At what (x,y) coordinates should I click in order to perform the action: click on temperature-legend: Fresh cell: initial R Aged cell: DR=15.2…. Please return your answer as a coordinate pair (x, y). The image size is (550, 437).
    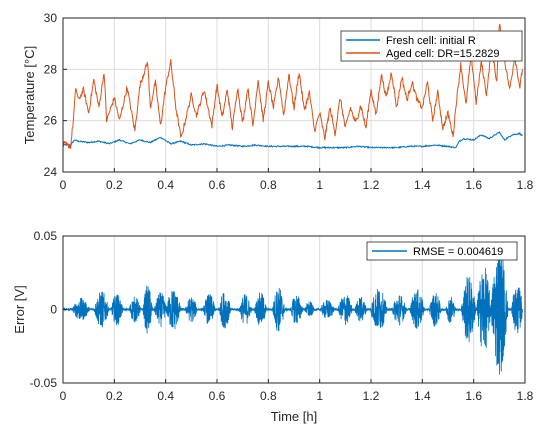
    Looking at the image, I should click on (431, 46).